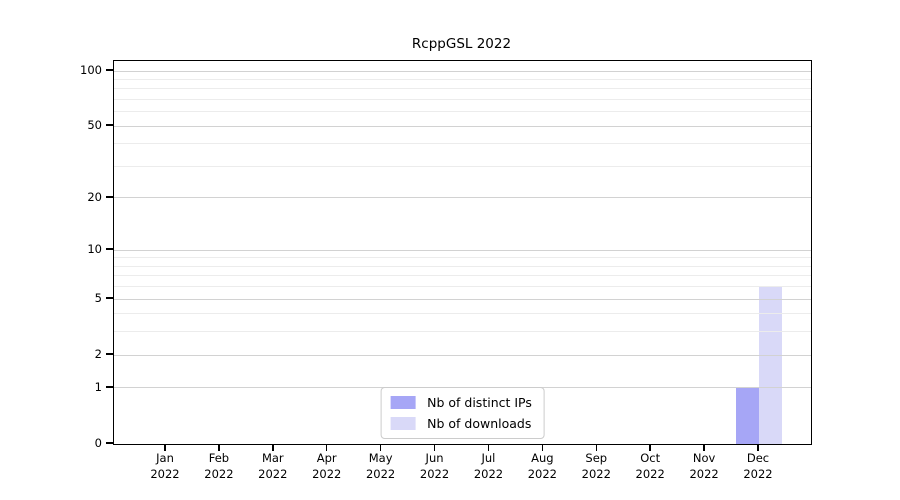  What do you see at coordinates (758, 458) in the screenshot?
I see `month-label: Dec` at bounding box center [758, 458].